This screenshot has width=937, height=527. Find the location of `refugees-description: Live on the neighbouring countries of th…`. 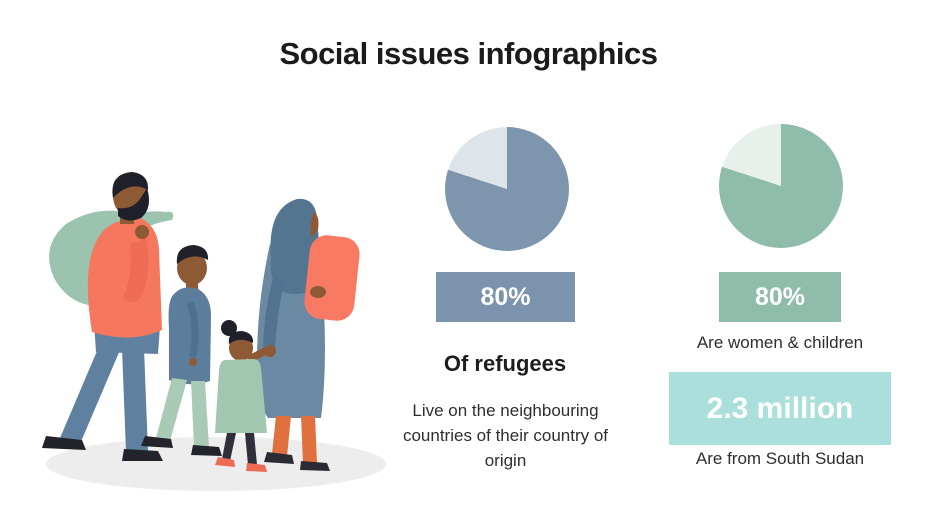

refugees-description: Live on the neighbouring countries of th… is located at coordinates (505, 435).